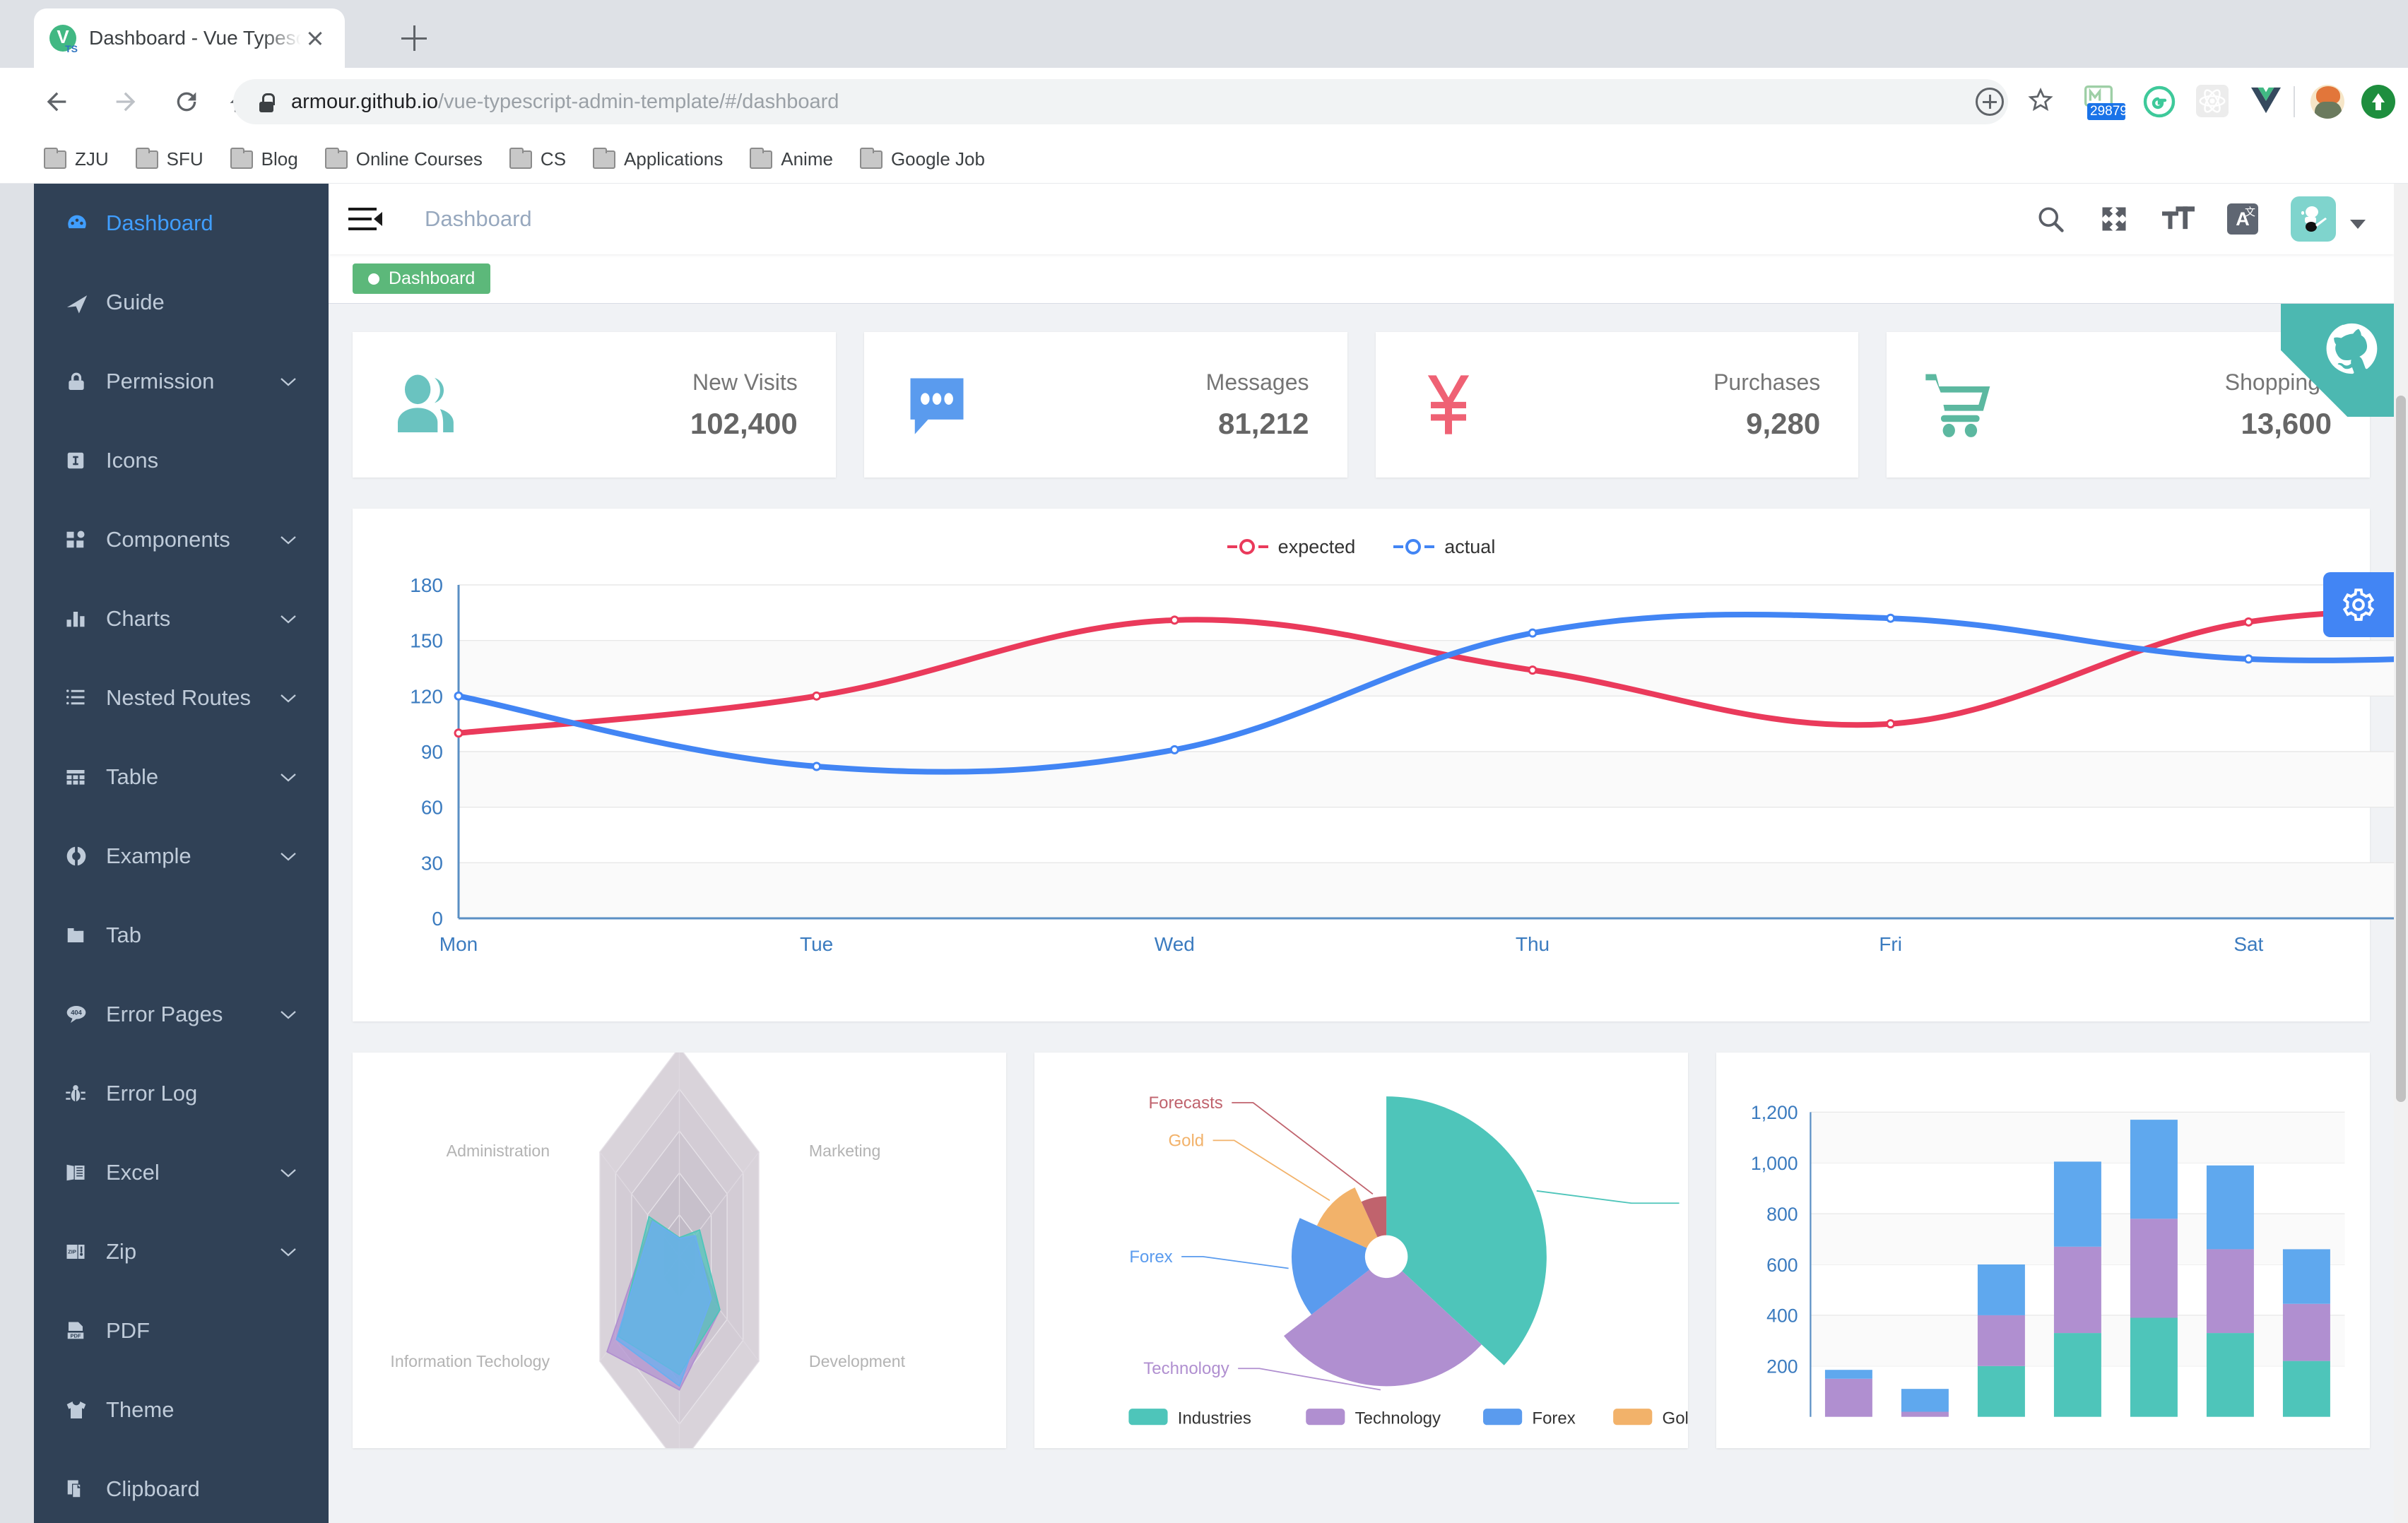 The width and height of the screenshot is (2408, 1523). Describe the element at coordinates (2327, 102) in the screenshot. I see `profile-avatar` at that location.